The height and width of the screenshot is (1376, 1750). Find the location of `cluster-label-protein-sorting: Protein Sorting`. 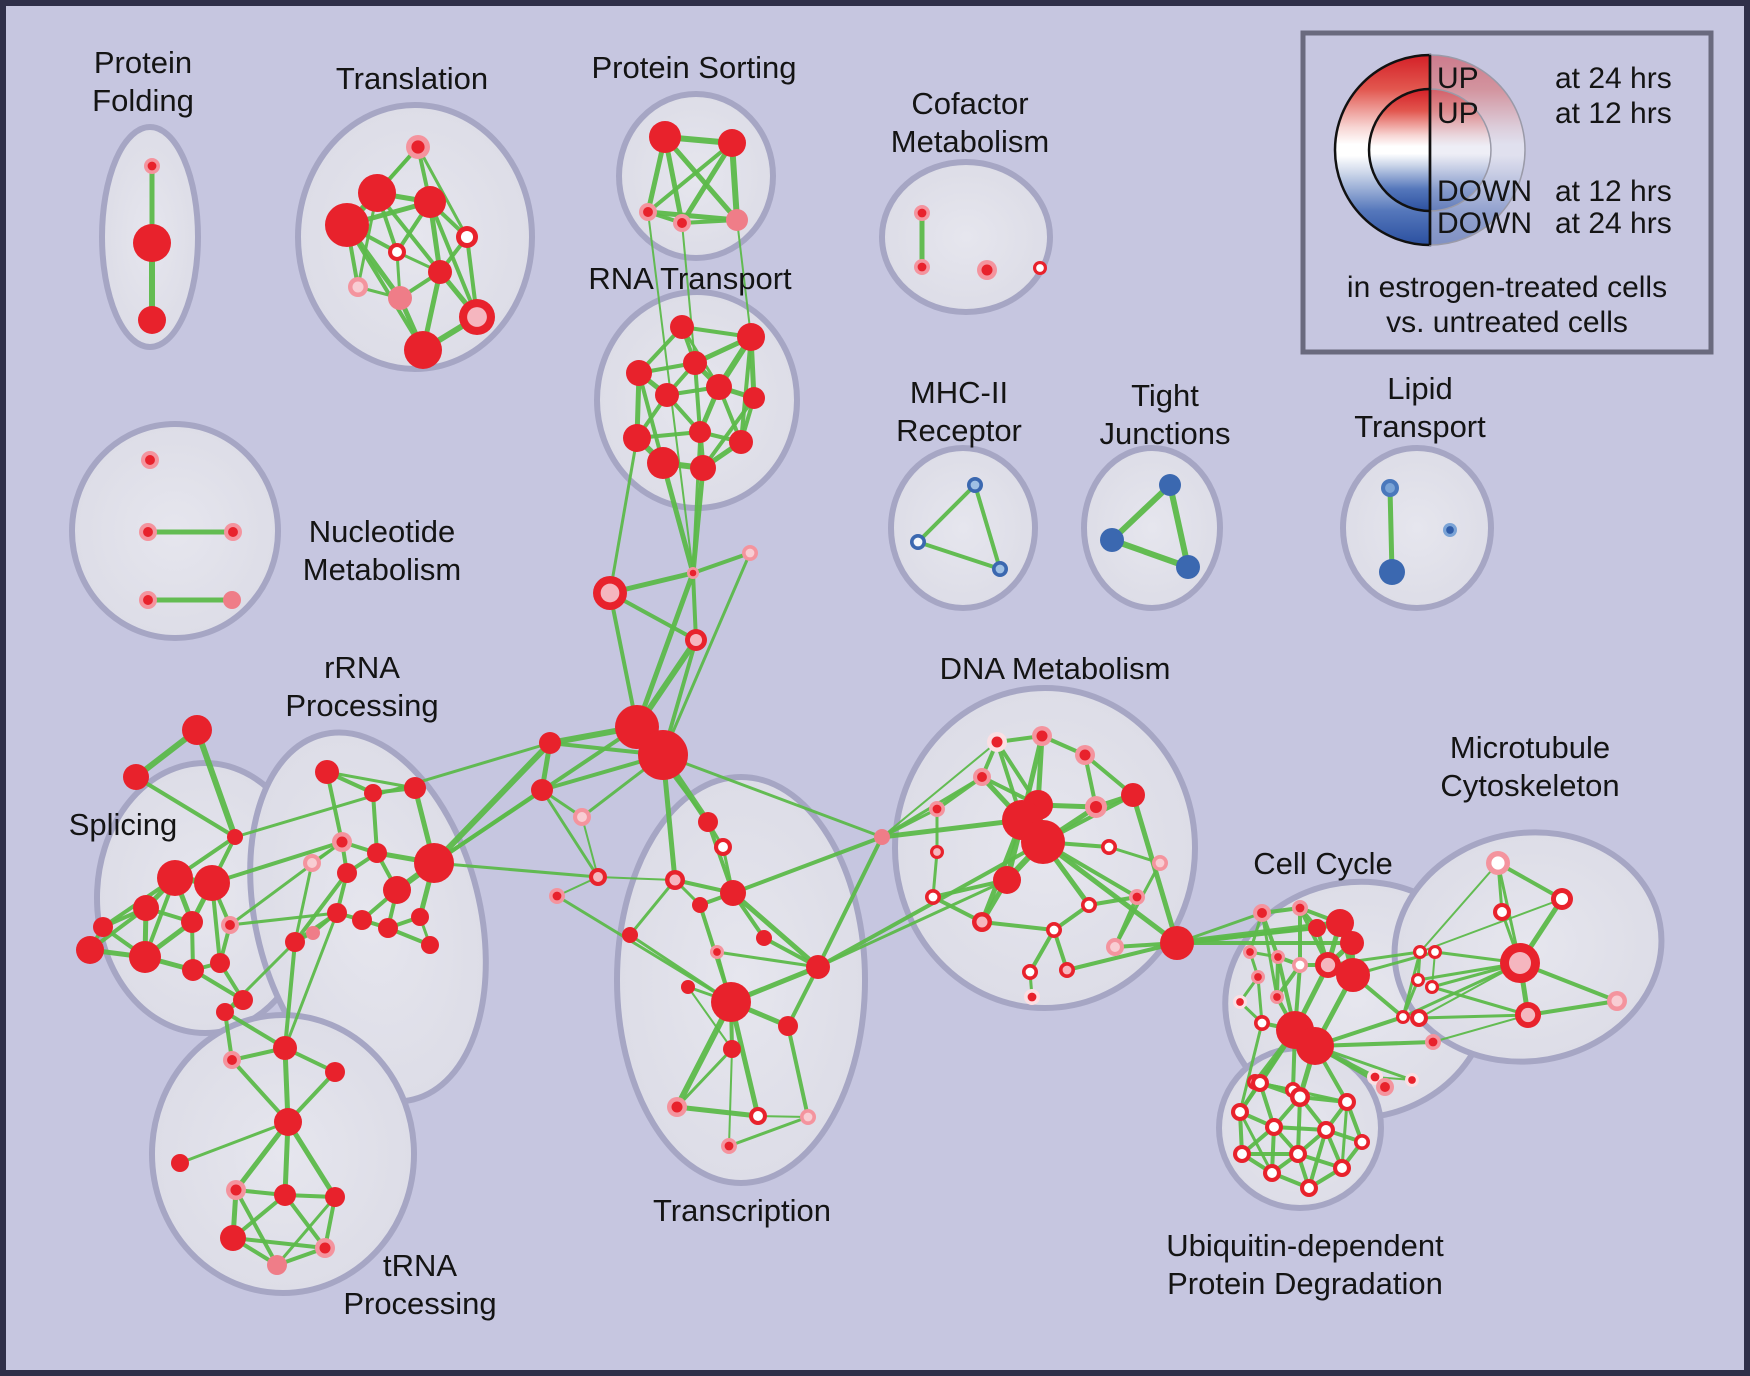

cluster-label-protein-sorting: Protein Sorting is located at coordinates (693, 67).